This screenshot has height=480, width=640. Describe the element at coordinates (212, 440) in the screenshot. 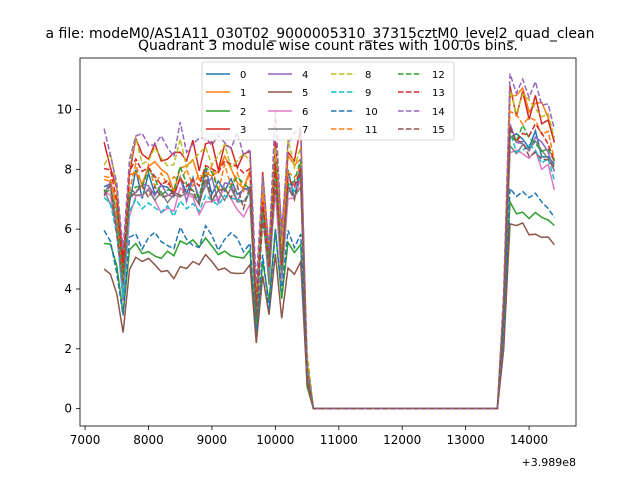

I see `x-tick-label: 9000` at that location.